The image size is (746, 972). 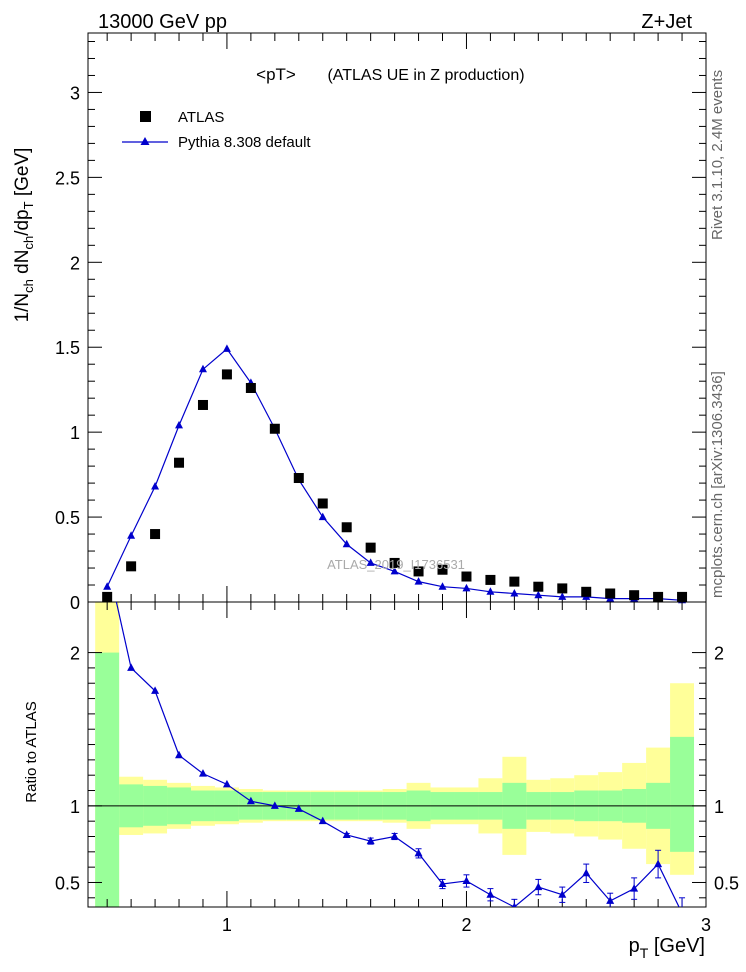 I want to click on analysis-watermark: ATLAS_2019_I1736531, so click(x=396, y=564).